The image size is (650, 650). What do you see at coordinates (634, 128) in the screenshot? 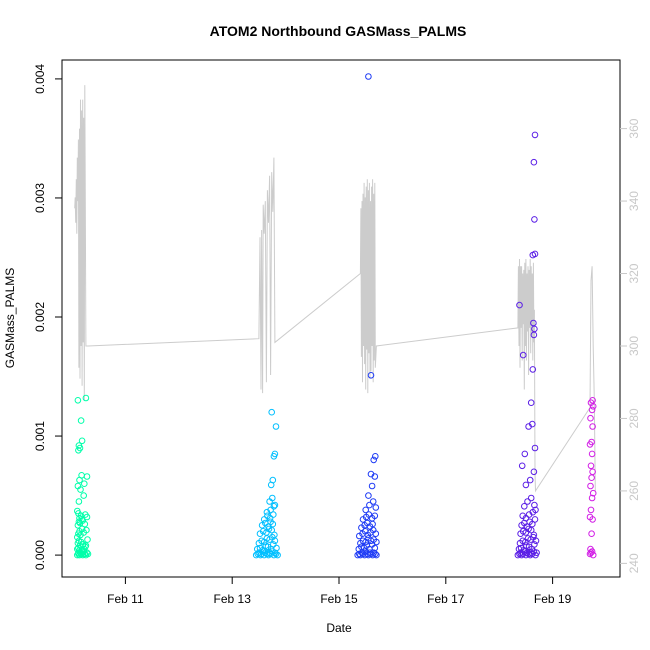
I see `right-y-tick-label: 360` at bounding box center [634, 128].